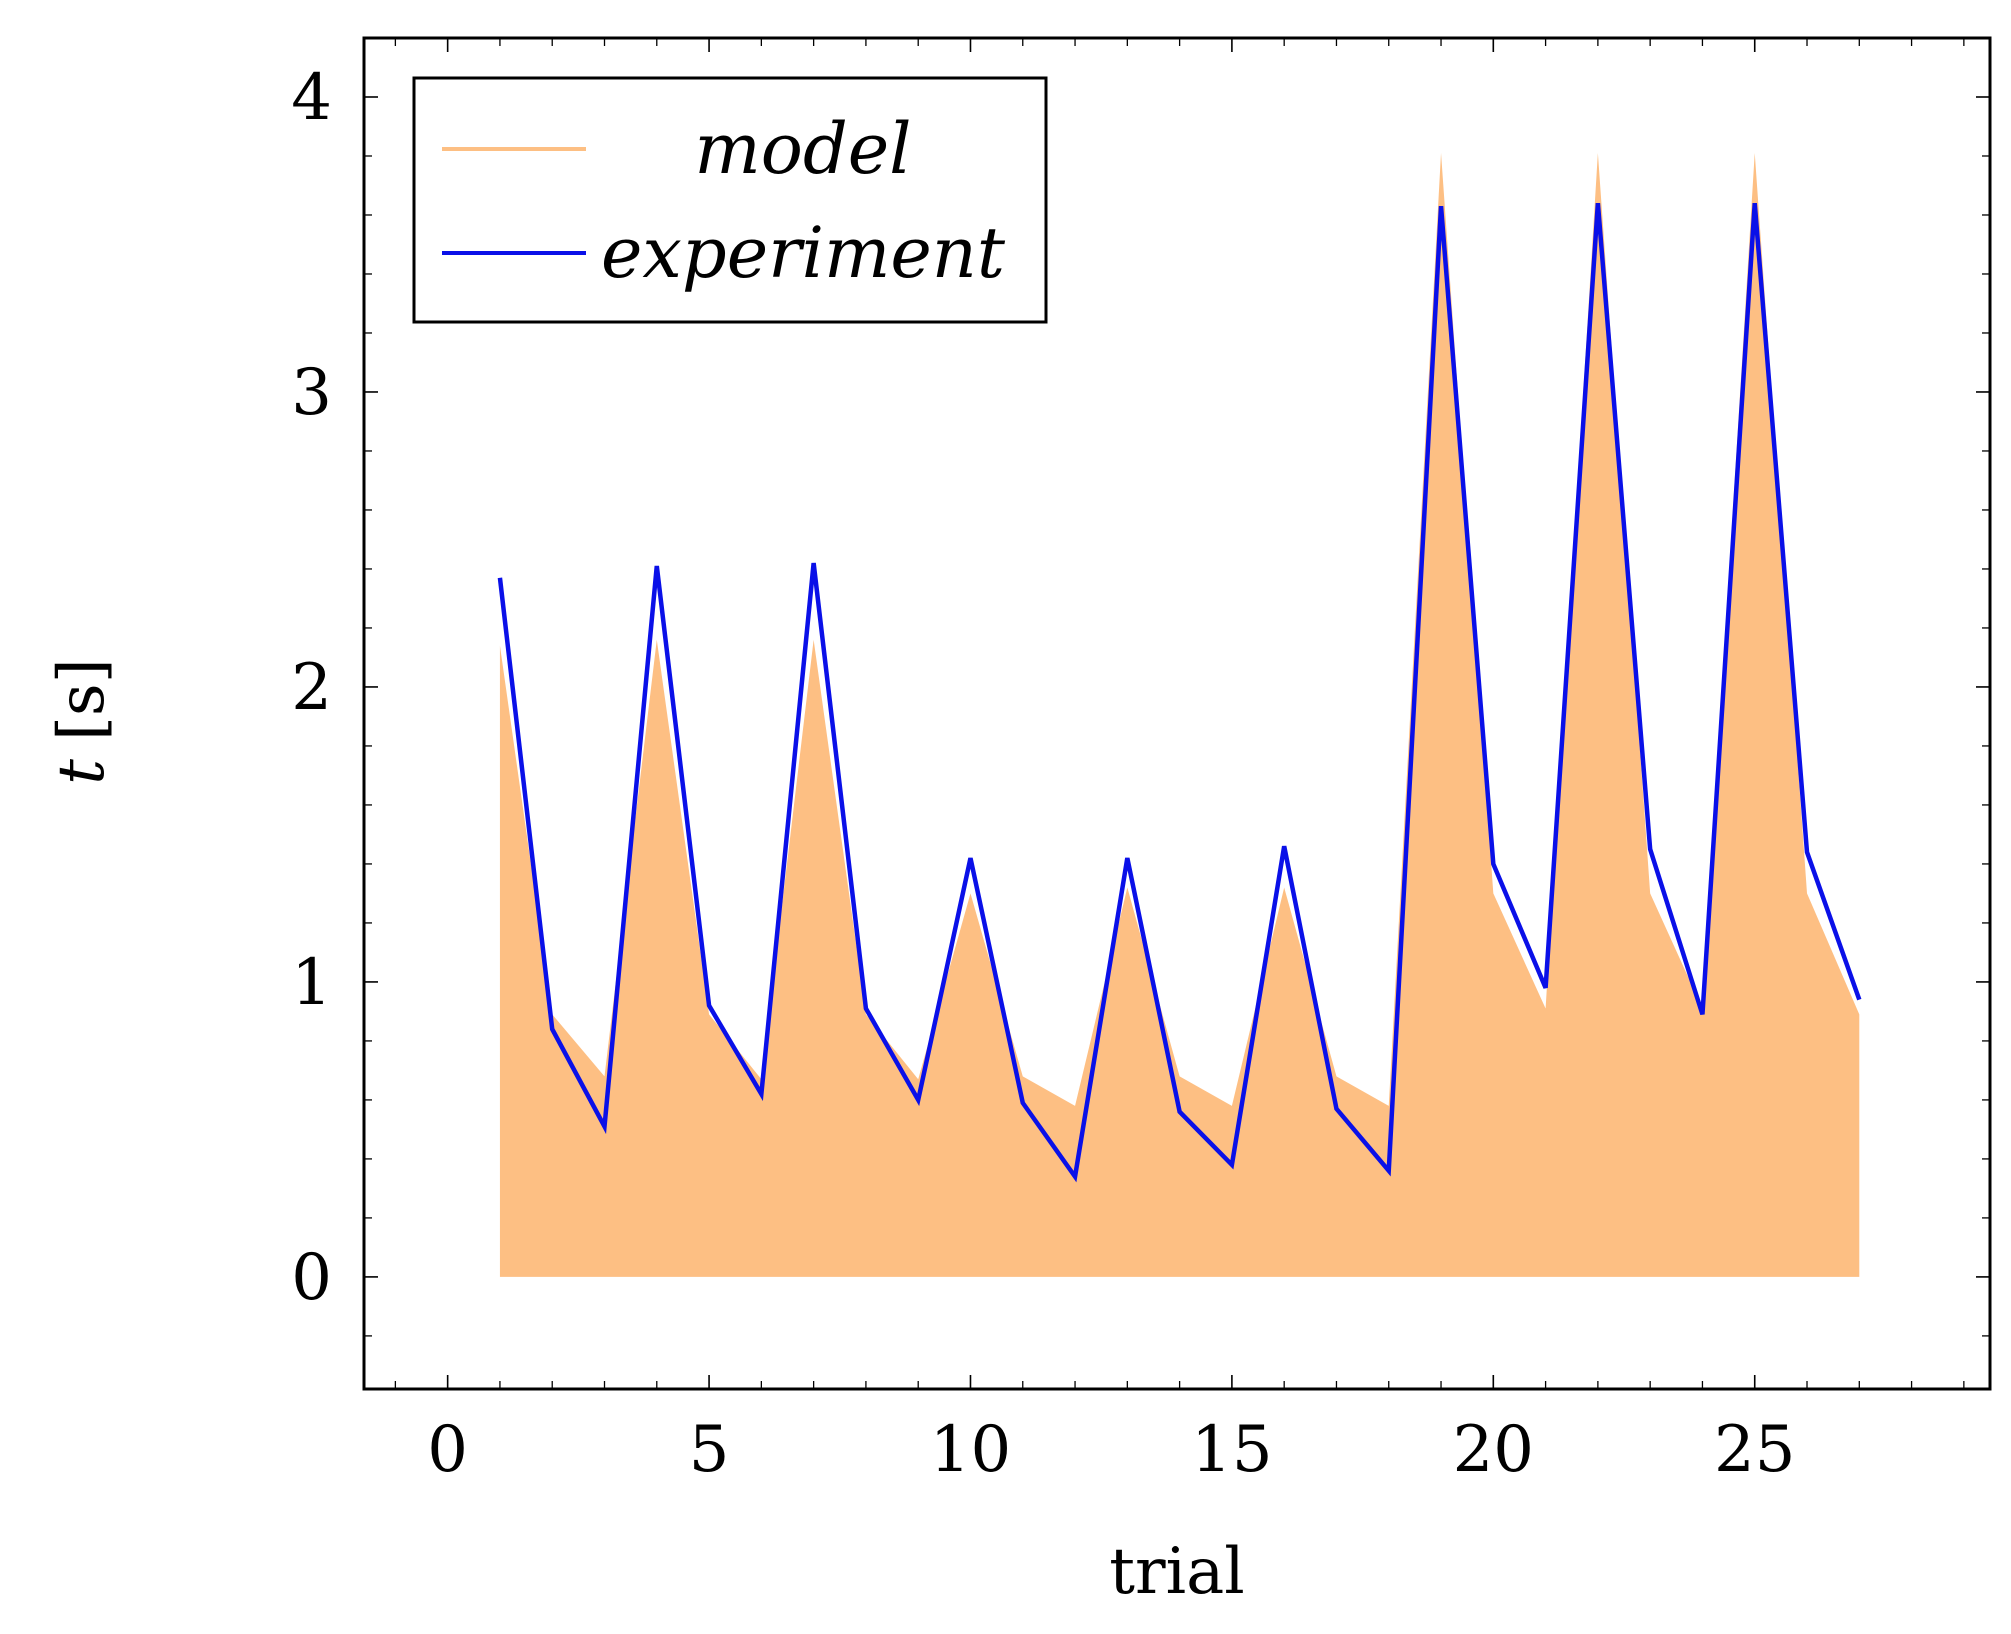 The height and width of the screenshot is (1634, 2011). I want to click on legend-label-model: model, so click(802, 149).